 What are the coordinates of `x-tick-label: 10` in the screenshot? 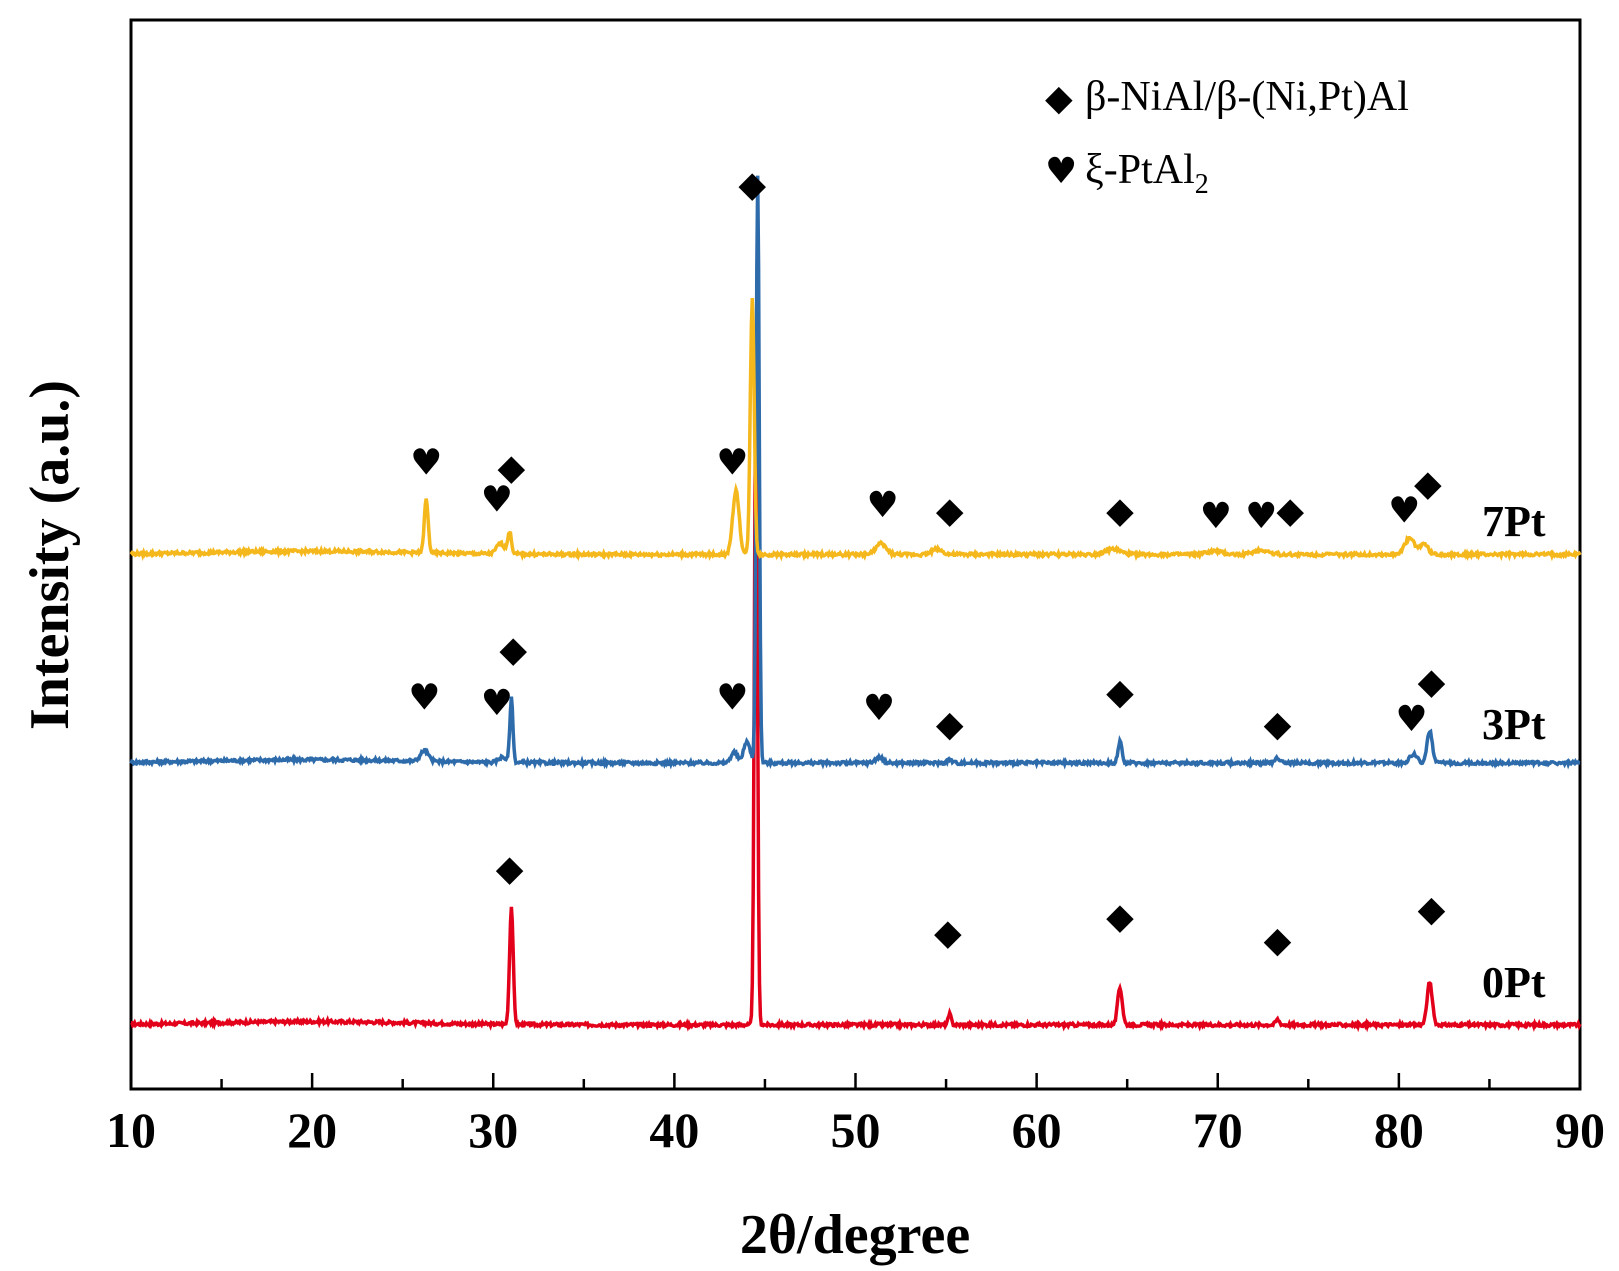 It's located at (131, 1130).